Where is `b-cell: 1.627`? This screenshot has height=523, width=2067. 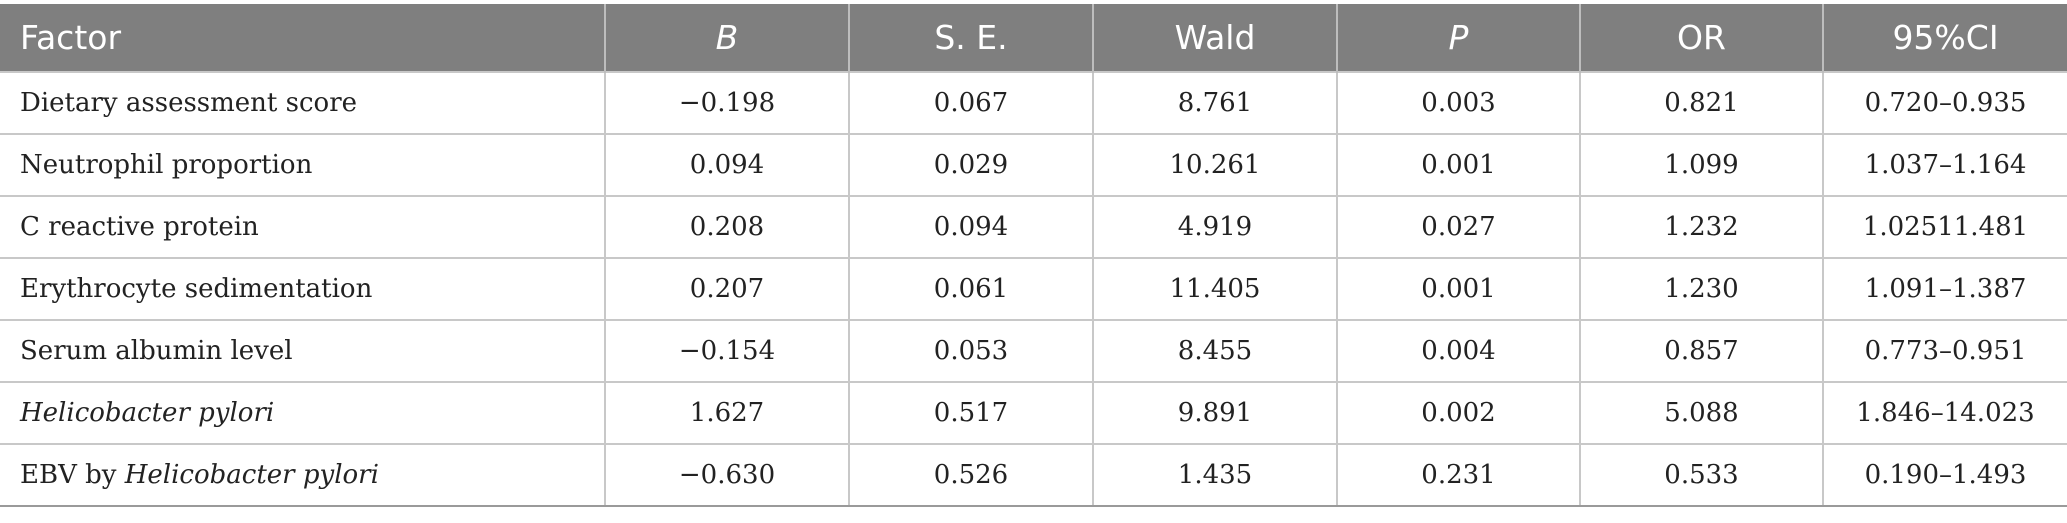
b-cell: 1.627 is located at coordinates (726, 412).